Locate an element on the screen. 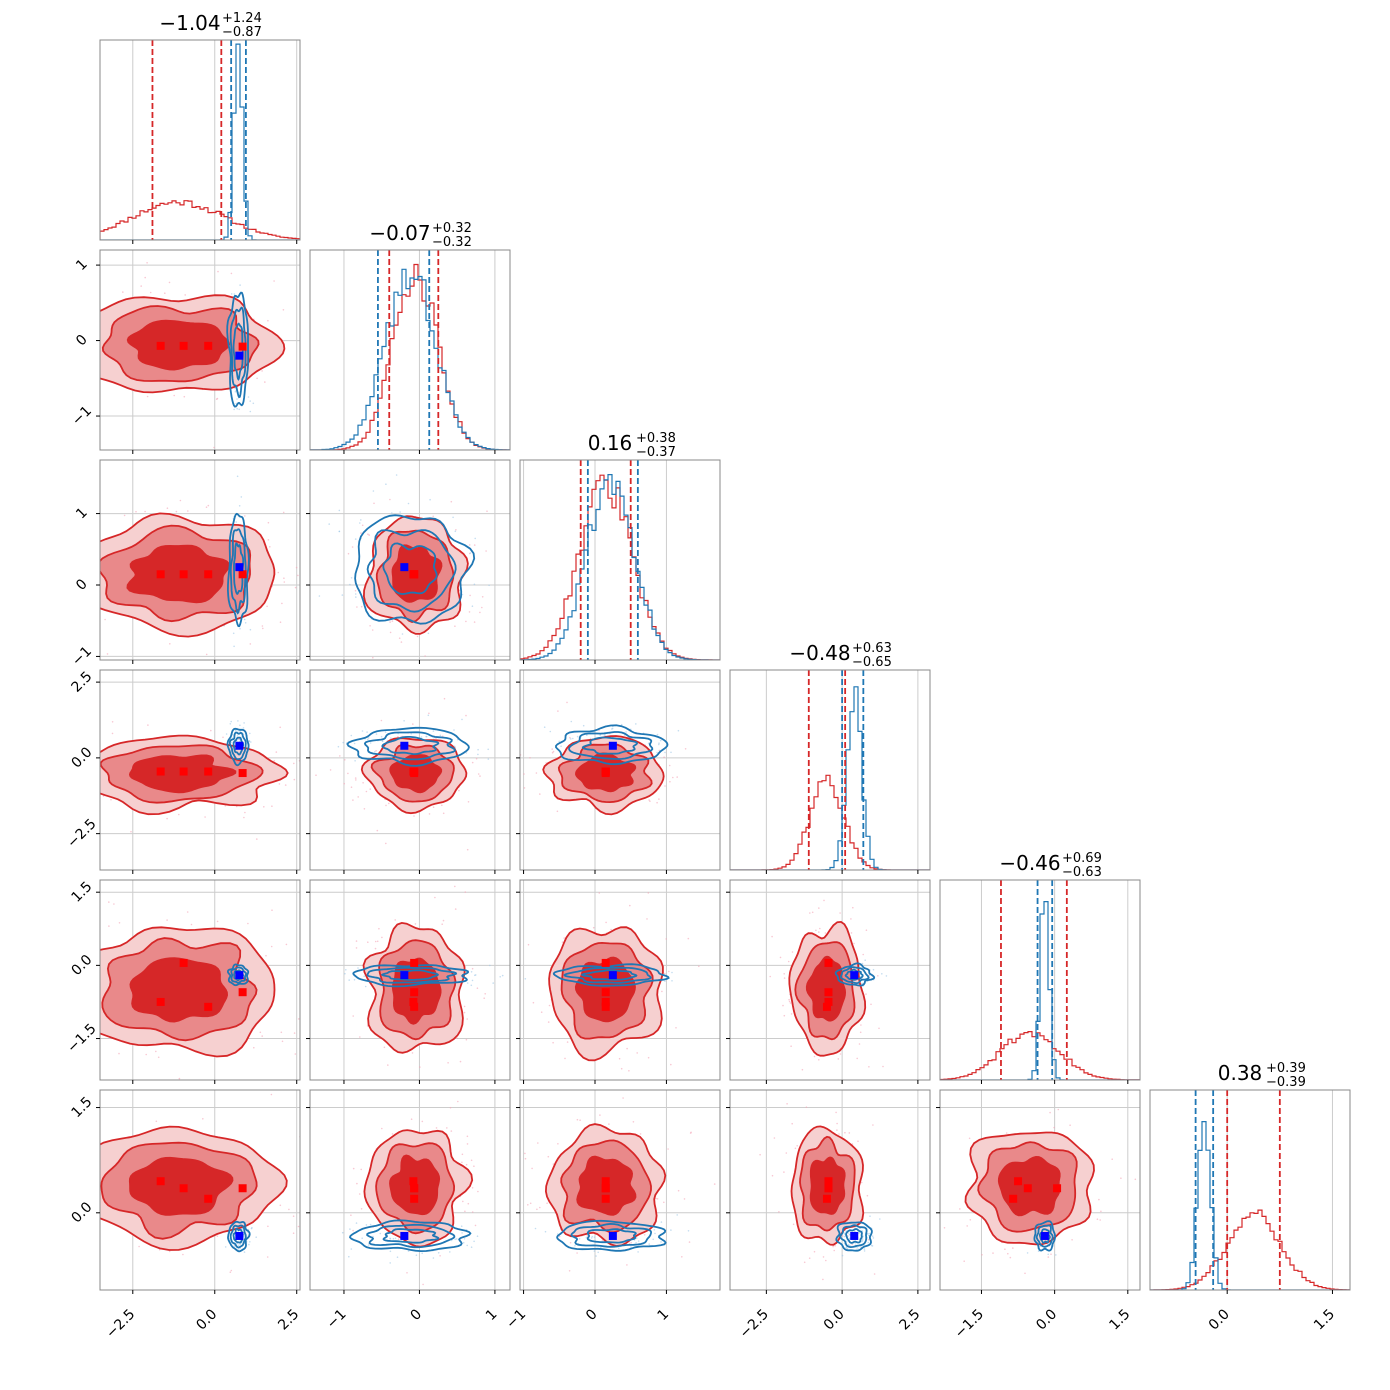 This screenshot has width=1390, height=1390. red-marker is located at coordinates (183, 962).